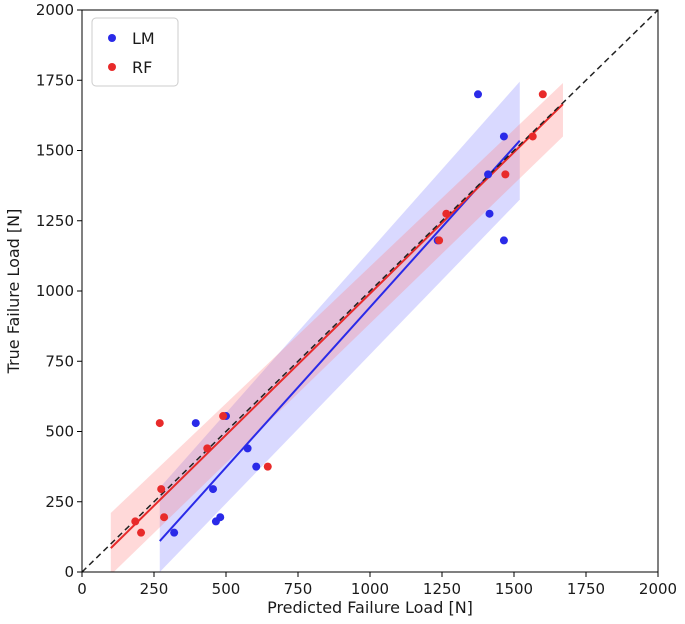 Image resolution: width=685 pixels, height=624 pixels. Describe the element at coordinates (658, 589) in the screenshot. I see `x-tick-label-8: 2000` at that location.